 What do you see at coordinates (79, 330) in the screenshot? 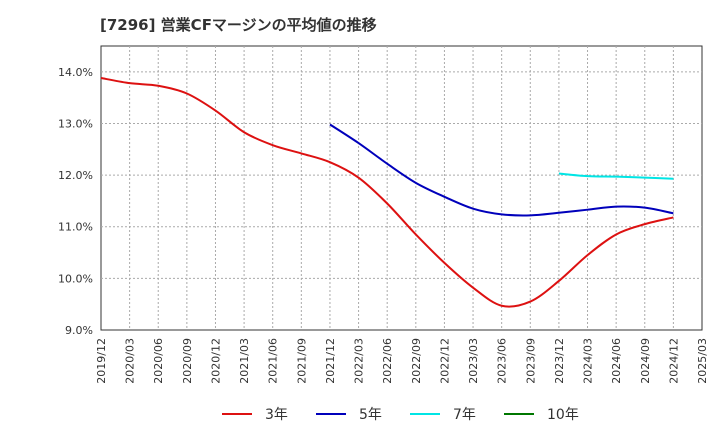
I see `y-tick-label: 9.0%` at bounding box center [79, 330].